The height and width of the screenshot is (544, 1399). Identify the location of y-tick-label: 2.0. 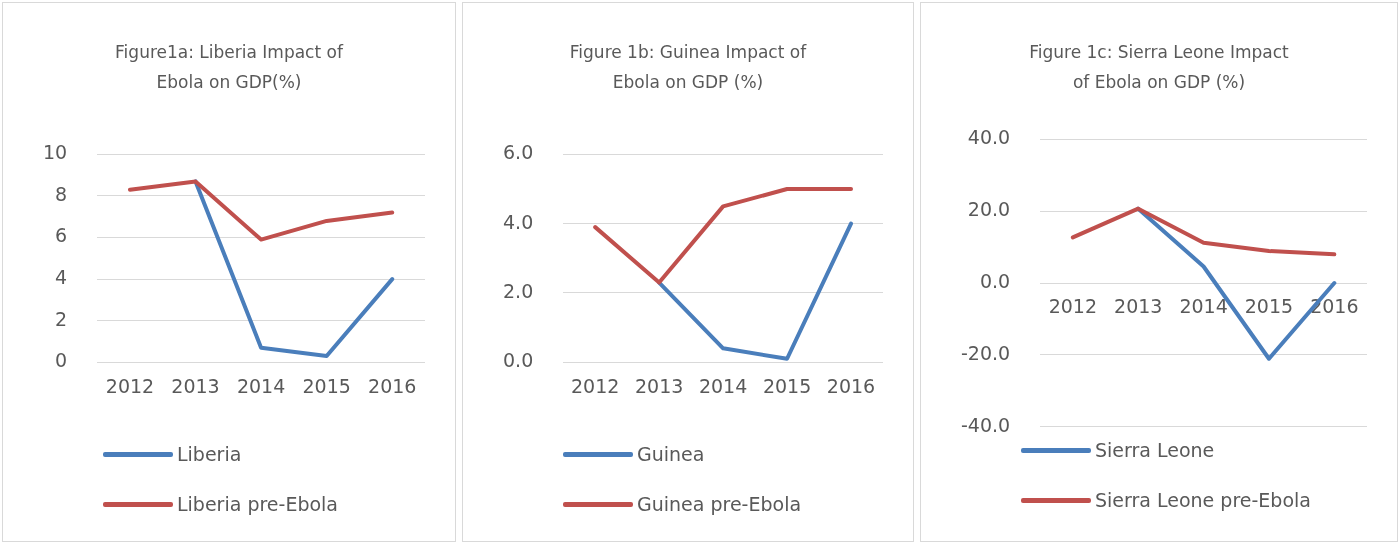
(518, 290).